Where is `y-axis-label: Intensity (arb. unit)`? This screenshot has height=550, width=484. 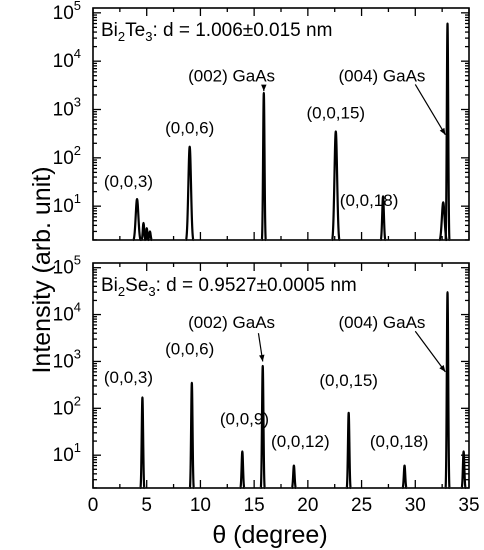 y-axis-label: Intensity (arb. unit) is located at coordinates (42, 269).